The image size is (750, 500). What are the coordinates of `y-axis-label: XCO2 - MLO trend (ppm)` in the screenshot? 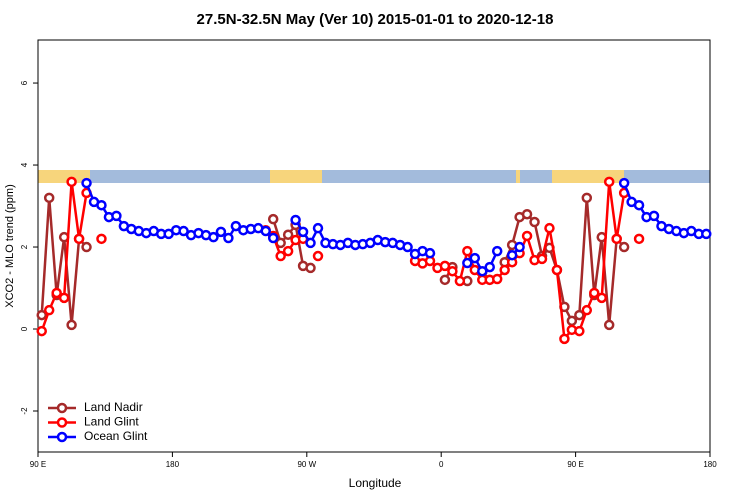 It's located at (10, 245).